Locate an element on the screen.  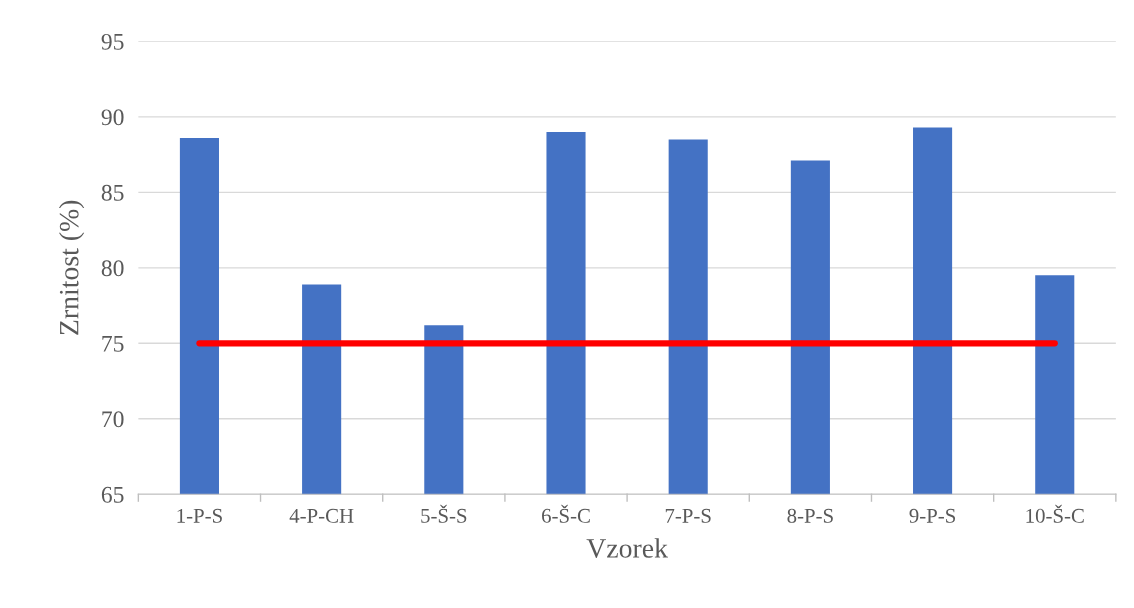
y-axis-title: Zrnitost (%) is located at coordinates (71, 267).